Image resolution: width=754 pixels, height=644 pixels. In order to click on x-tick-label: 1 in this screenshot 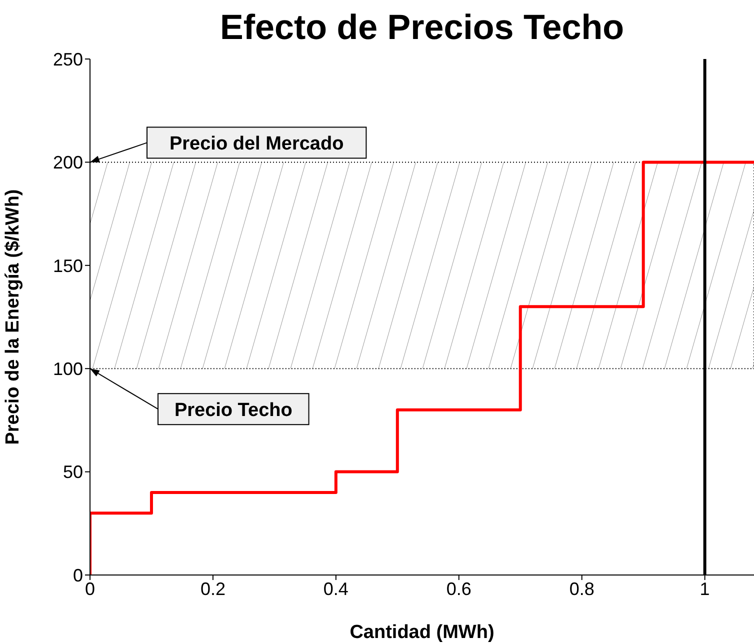, I will do `click(705, 588)`.